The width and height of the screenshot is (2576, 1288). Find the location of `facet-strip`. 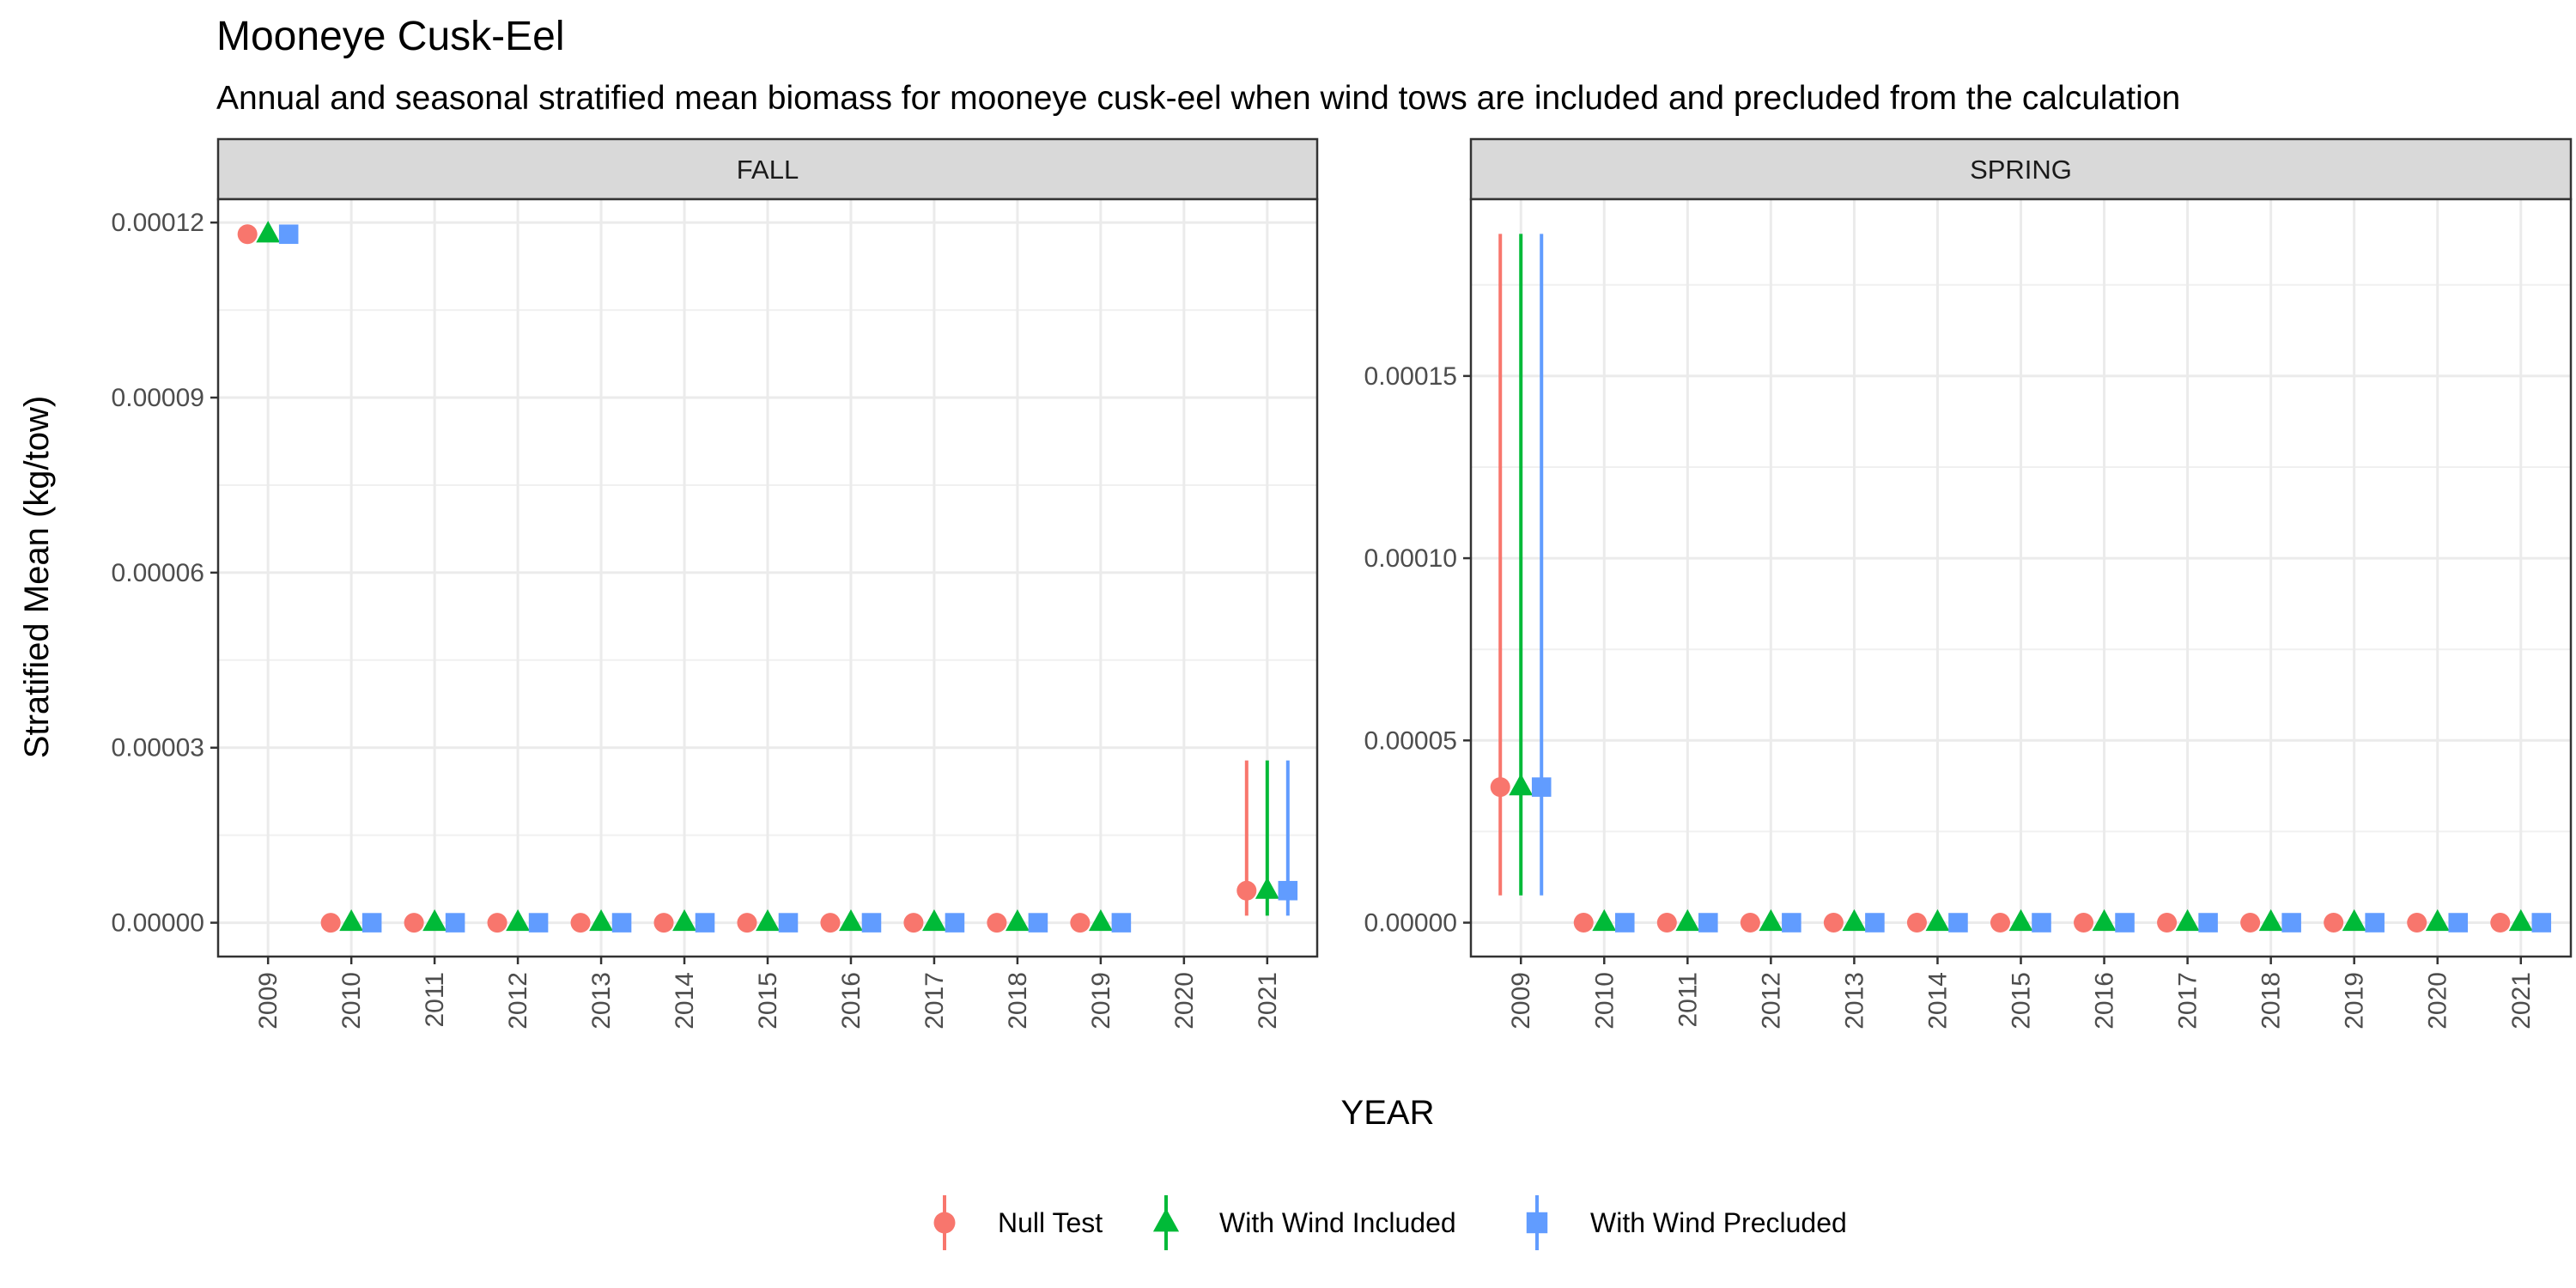

facet-strip is located at coordinates (768, 169).